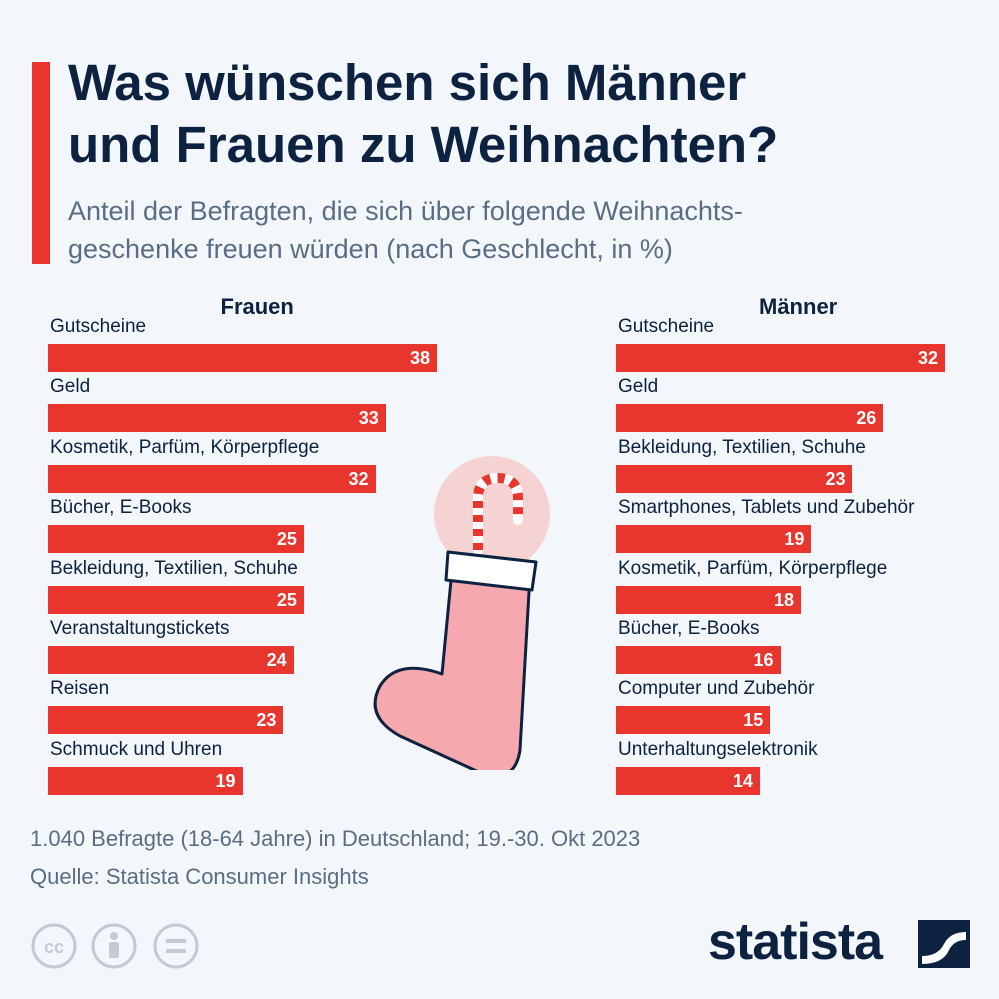  Describe the element at coordinates (698, 660) in the screenshot. I see `bar: 16` at that location.